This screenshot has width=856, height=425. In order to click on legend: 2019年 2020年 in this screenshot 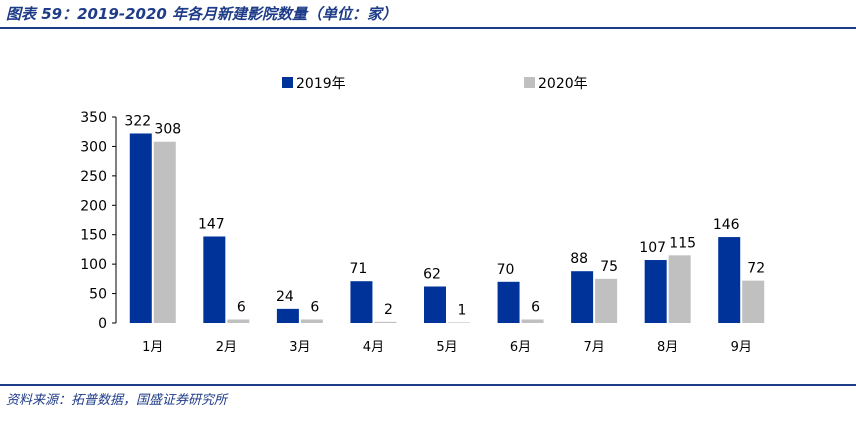, I will do `click(435, 84)`.